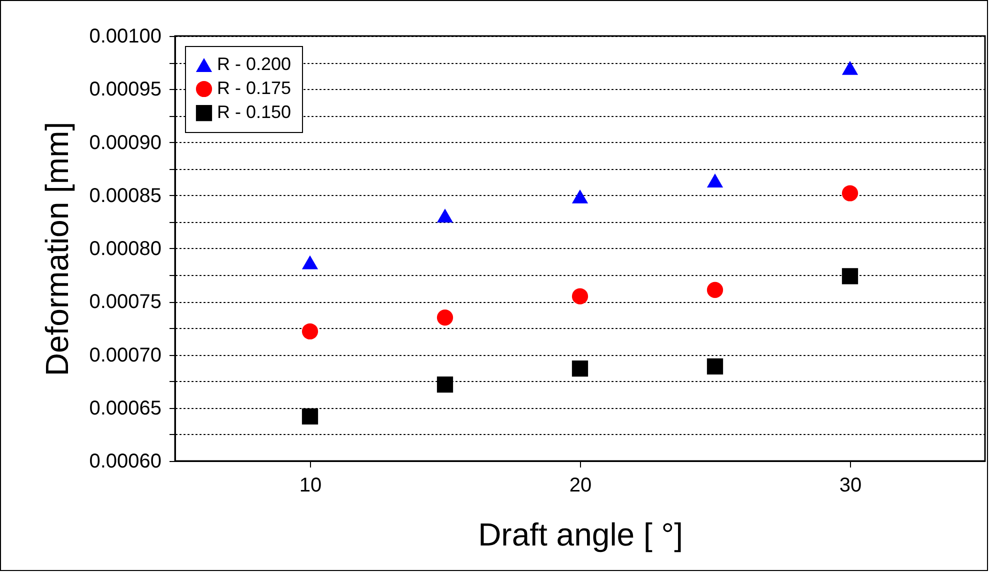 The height and width of the screenshot is (573, 990). I want to click on y-tick-label: 0.00080, so click(125, 249).